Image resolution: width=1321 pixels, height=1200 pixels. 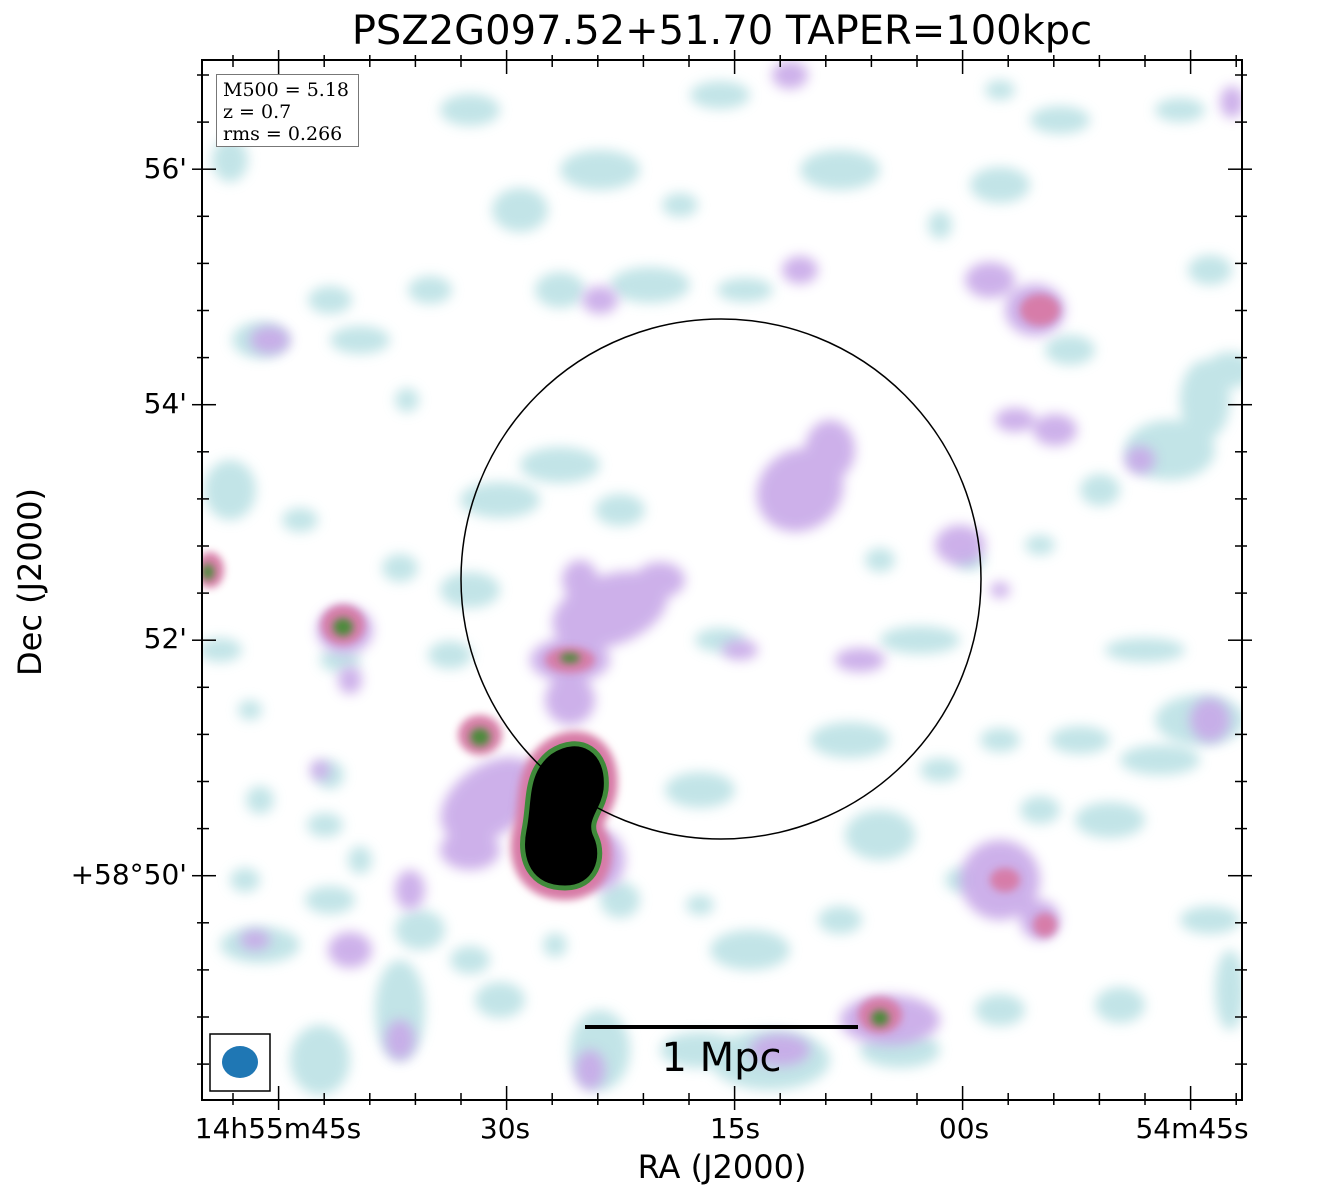 I want to click on y-tick-label: 52', so click(x=165, y=638).